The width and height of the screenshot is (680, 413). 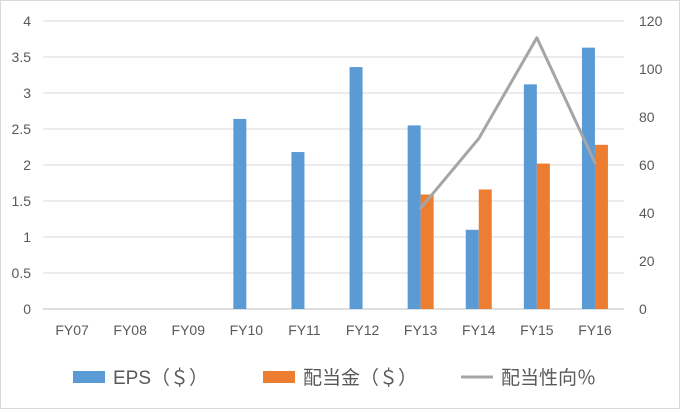 What do you see at coordinates (647, 261) in the screenshot?
I see `right-tick-label: 20` at bounding box center [647, 261].